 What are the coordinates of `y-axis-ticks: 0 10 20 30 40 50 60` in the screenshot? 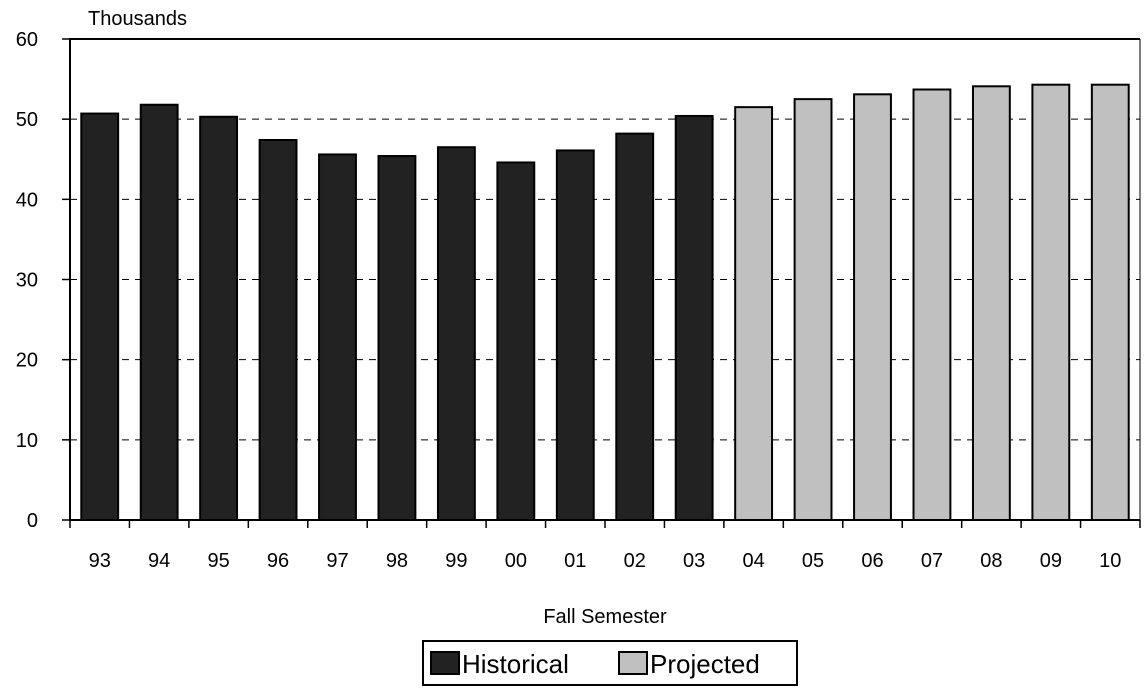 It's located at (43, 280).